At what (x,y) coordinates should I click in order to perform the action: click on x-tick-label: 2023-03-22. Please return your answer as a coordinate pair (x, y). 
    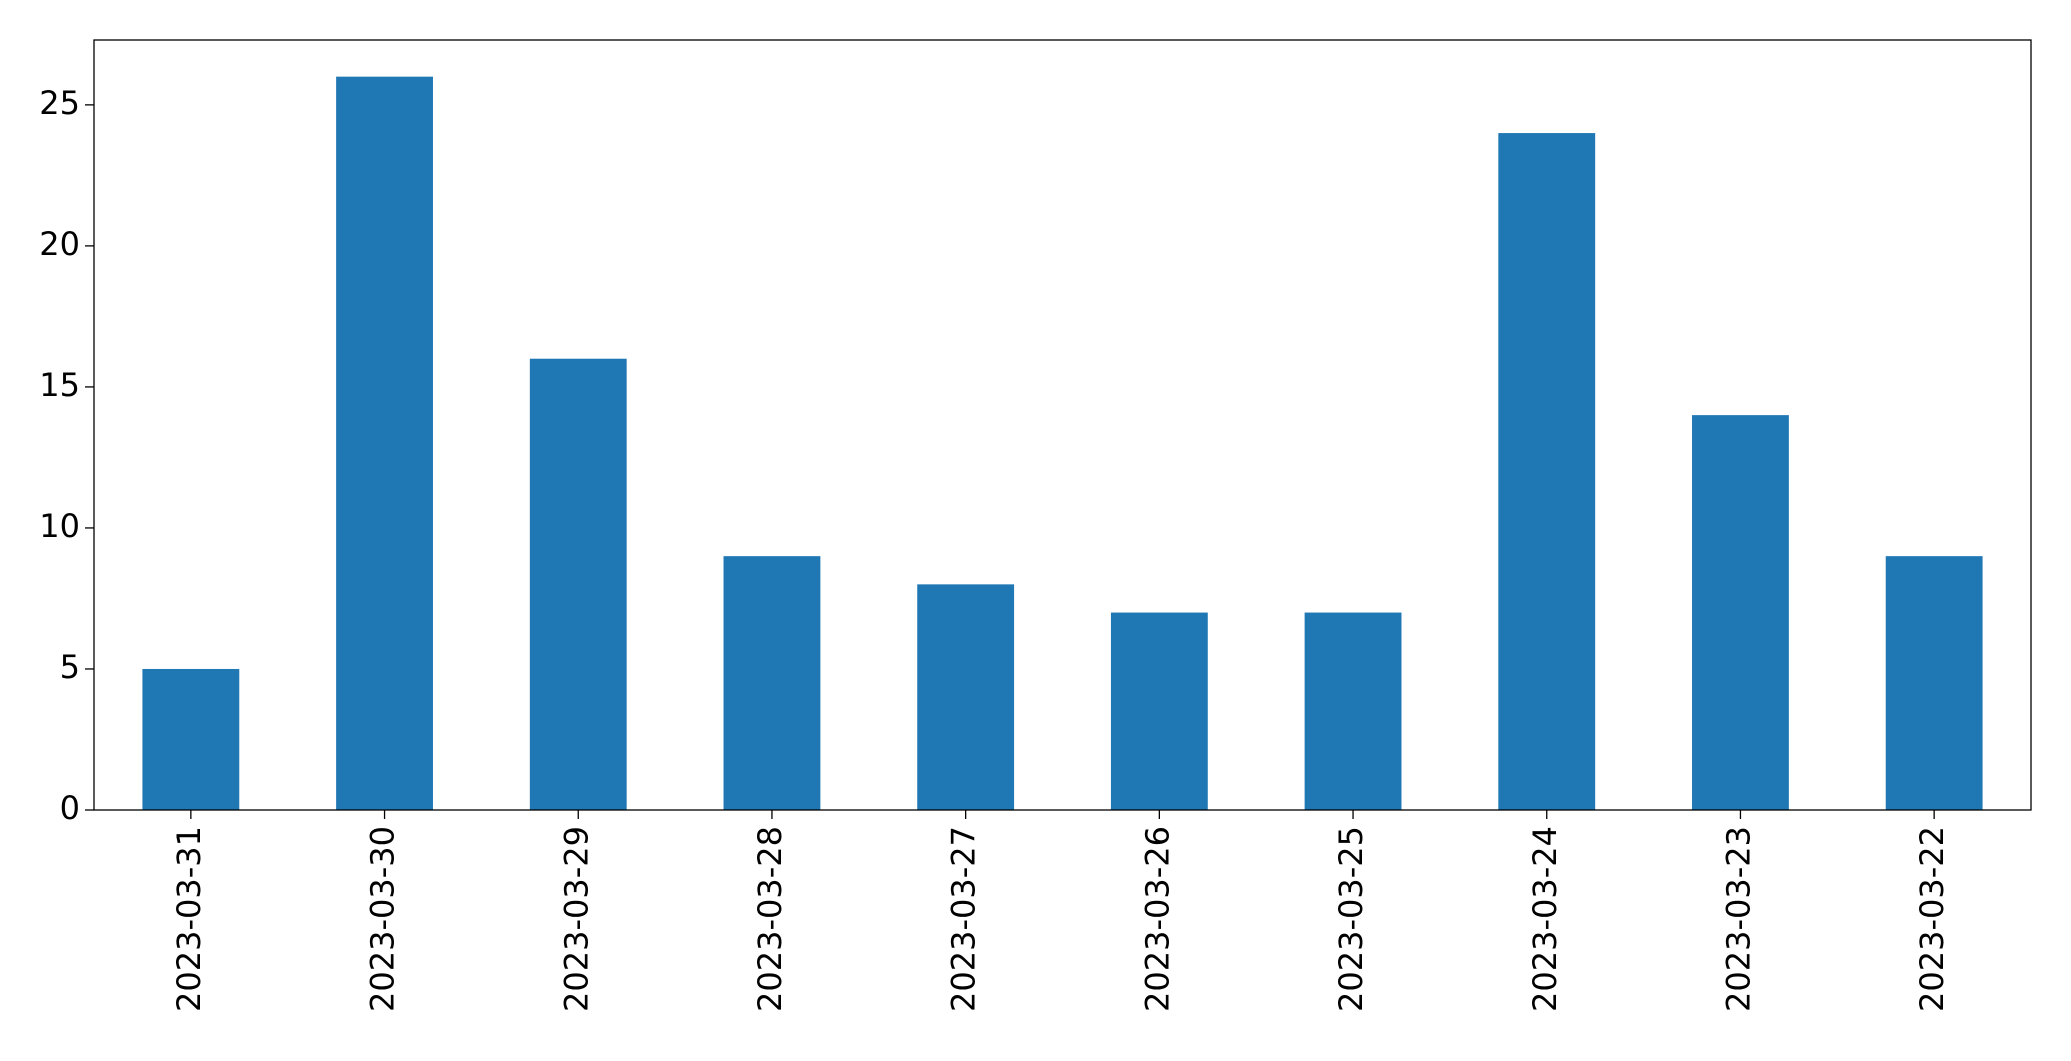
    Looking at the image, I should click on (1932, 919).